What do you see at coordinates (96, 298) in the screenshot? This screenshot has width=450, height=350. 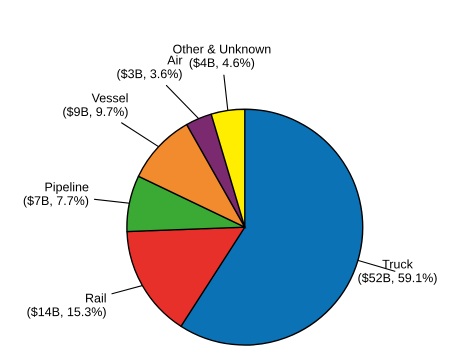 I see `slice-label: Rail` at bounding box center [96, 298].